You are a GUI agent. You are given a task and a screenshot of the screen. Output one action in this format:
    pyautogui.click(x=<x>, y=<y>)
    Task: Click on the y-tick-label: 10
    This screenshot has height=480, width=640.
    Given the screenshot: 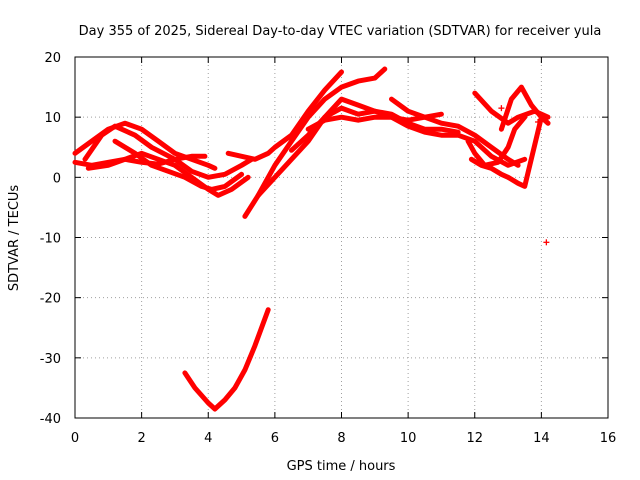 What is the action you would take?
    pyautogui.click(x=52, y=118)
    